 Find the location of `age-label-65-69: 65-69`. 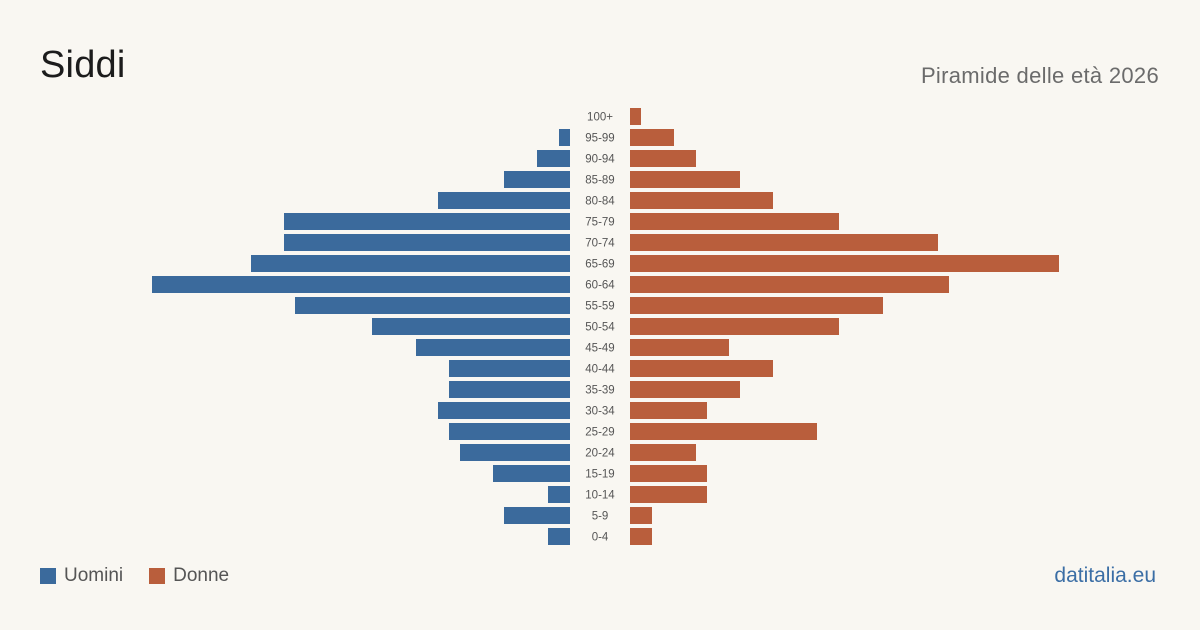

age-label-65-69: 65-69 is located at coordinates (599, 265).